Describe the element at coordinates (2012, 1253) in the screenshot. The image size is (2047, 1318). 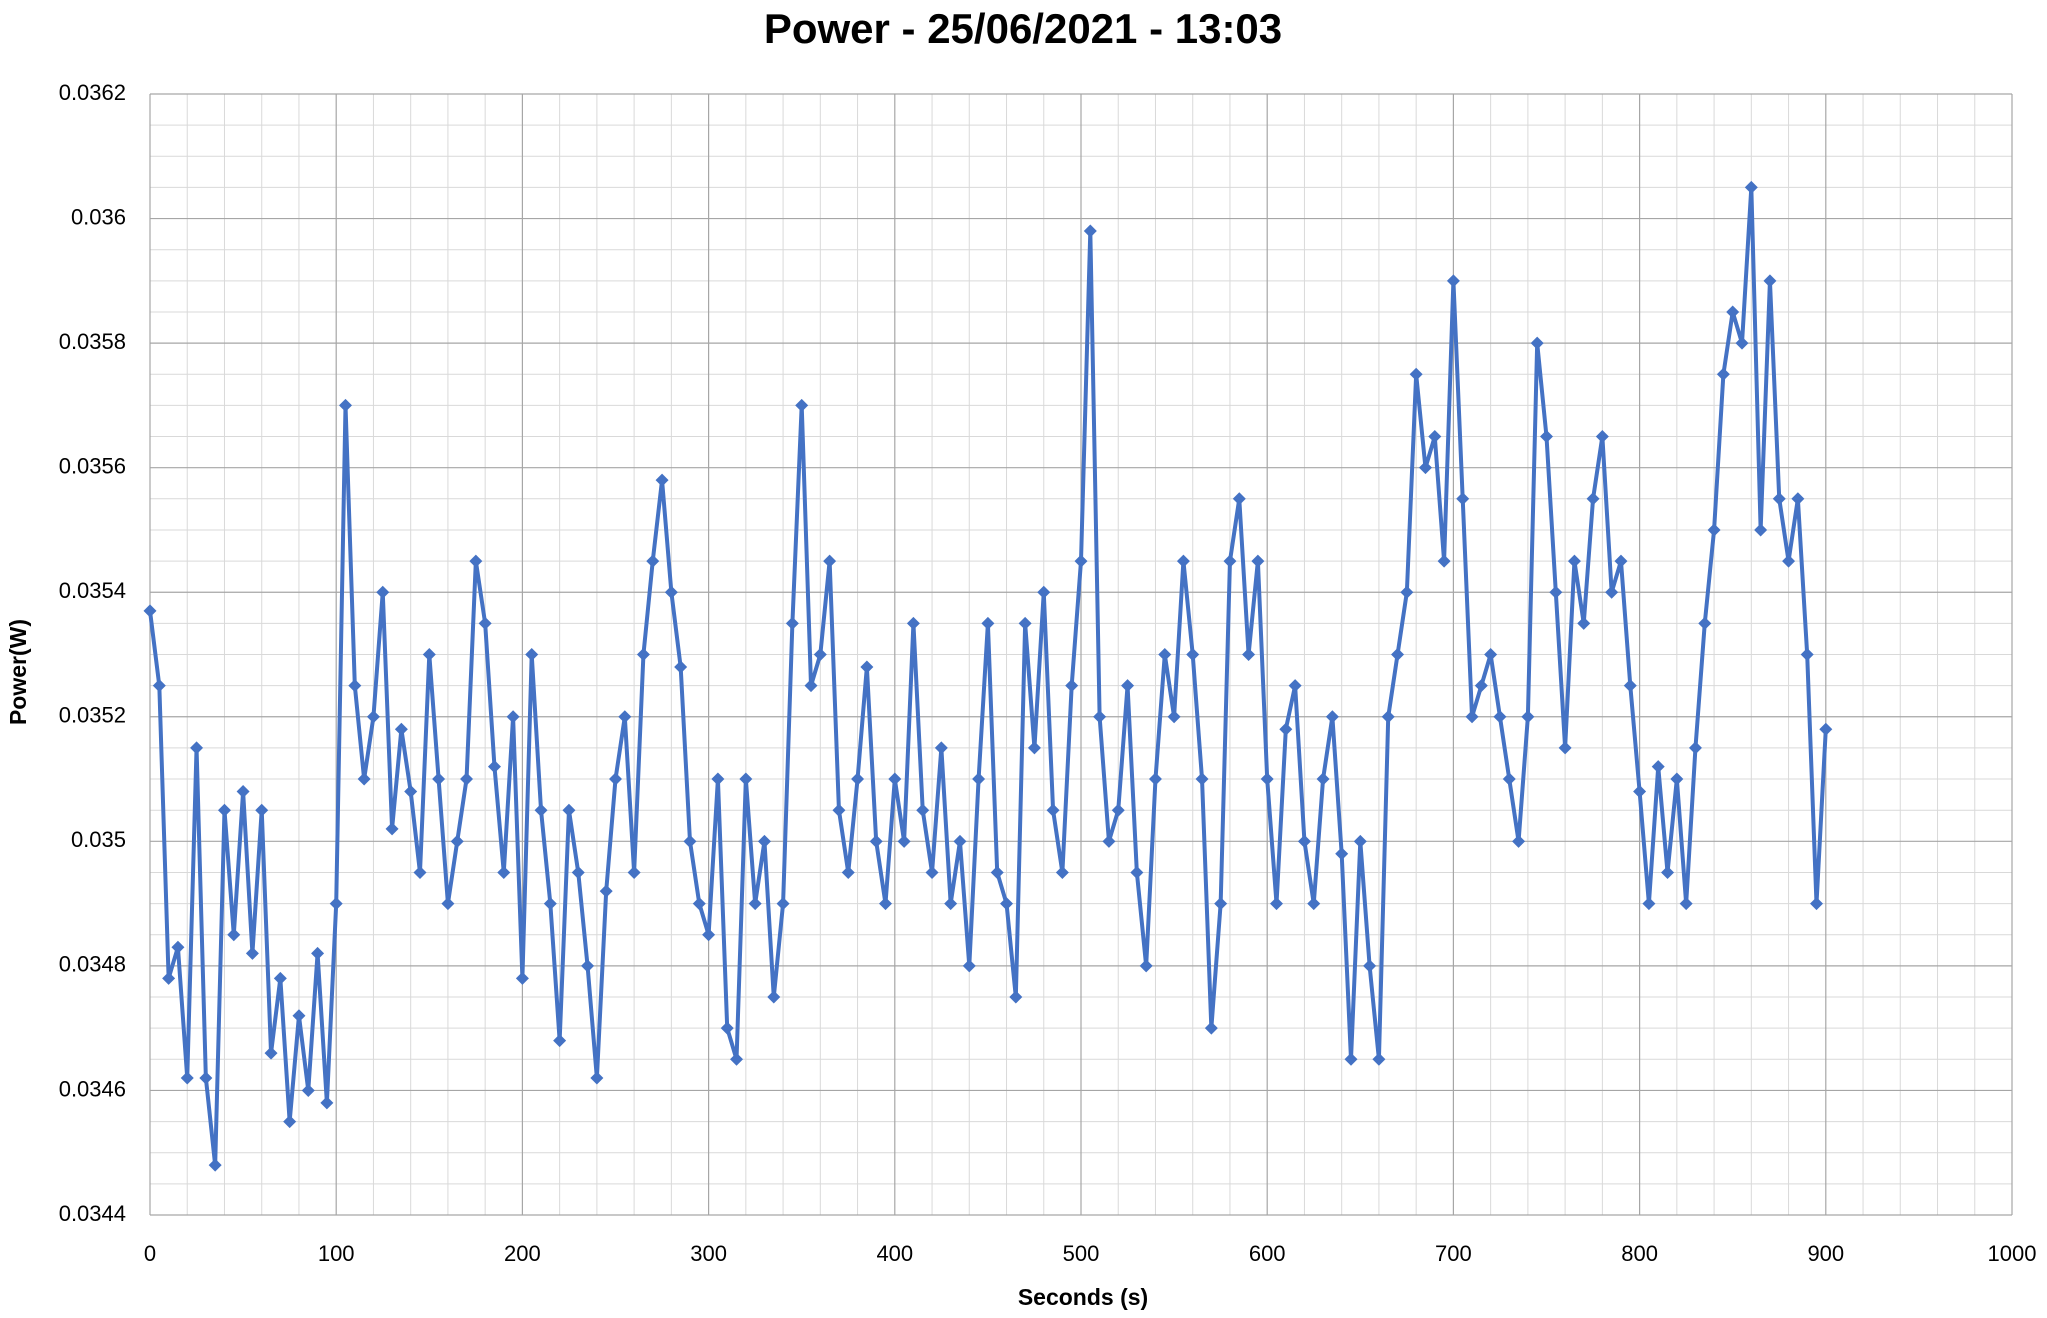
I see `x-tick-label: 1000` at that location.